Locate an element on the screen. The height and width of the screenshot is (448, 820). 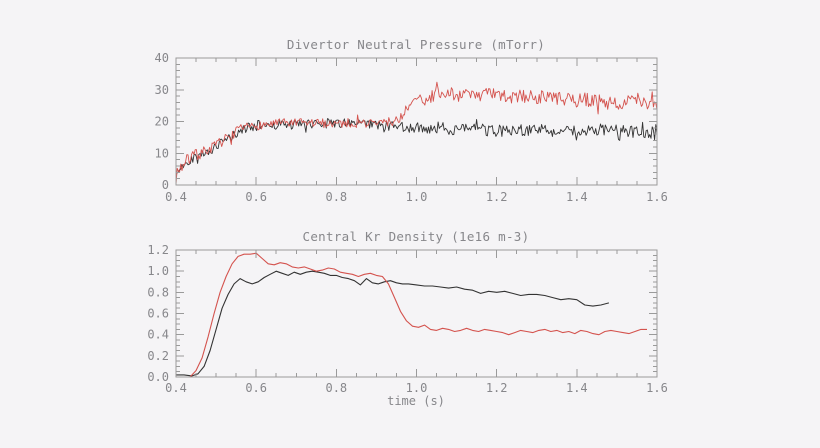
y-tick-label: 0.4 is located at coordinates (158, 335).